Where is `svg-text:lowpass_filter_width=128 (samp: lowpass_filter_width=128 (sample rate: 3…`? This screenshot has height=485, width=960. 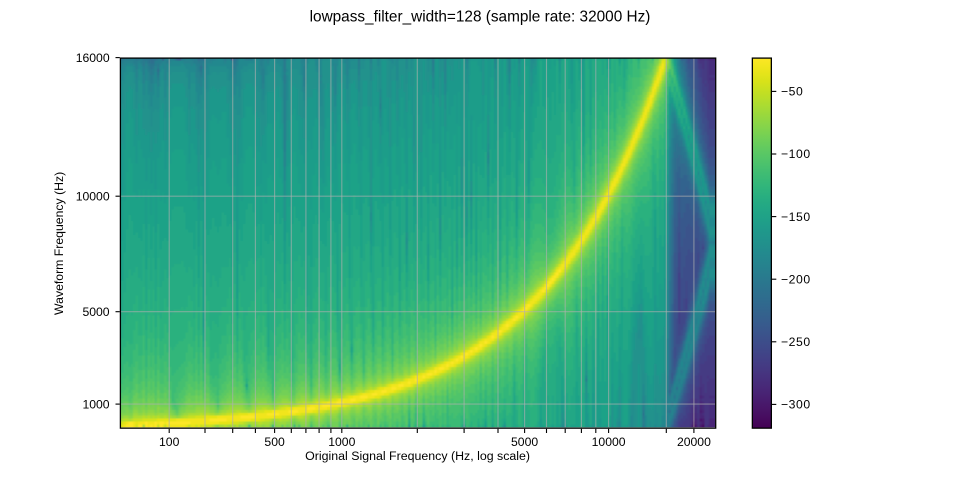 svg-text:lowpass_filter_width=128 (samp: lowpass_filter_width=128 (sample rate: 3… is located at coordinates (480, 16).